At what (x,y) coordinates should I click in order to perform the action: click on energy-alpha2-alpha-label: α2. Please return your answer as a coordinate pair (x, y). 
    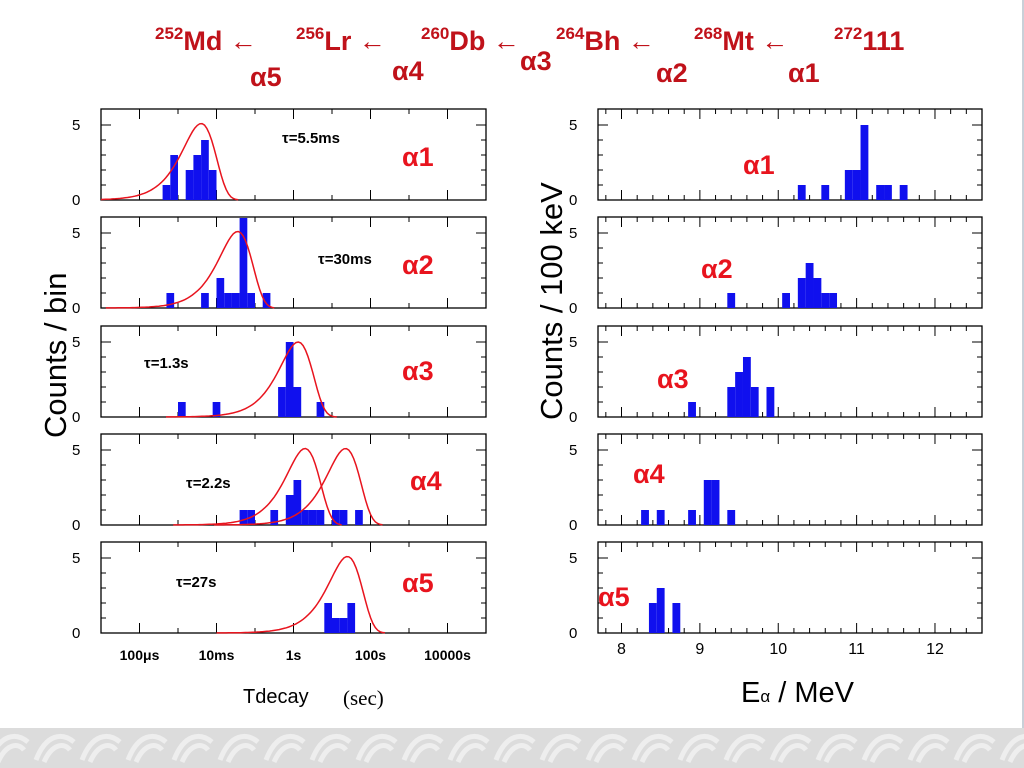
    Looking at the image, I should click on (717, 269).